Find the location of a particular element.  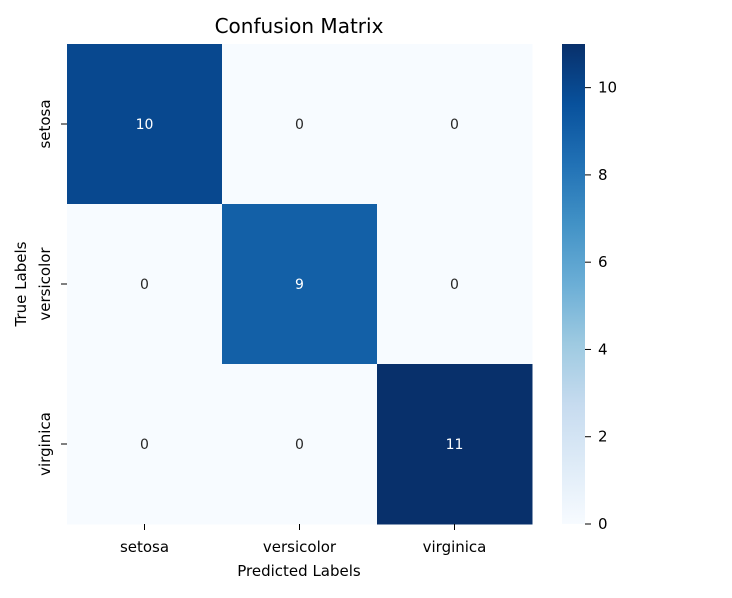

colorbar-tick-label: 6 is located at coordinates (603, 262).